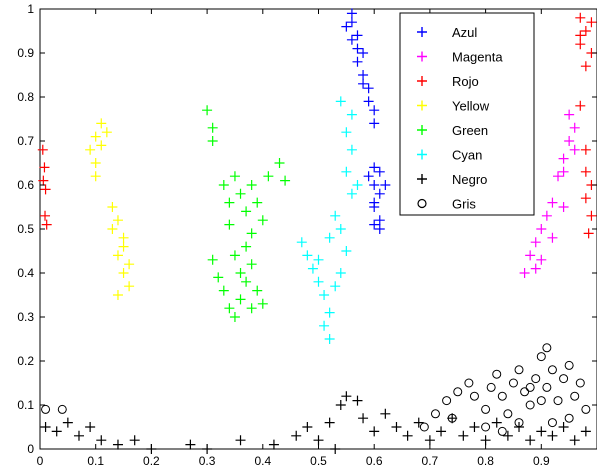 Image resolution: width=597 pixels, height=474 pixels. What do you see at coordinates (374, 461) in the screenshot?
I see `x-tick-label: 0.6` at bounding box center [374, 461].